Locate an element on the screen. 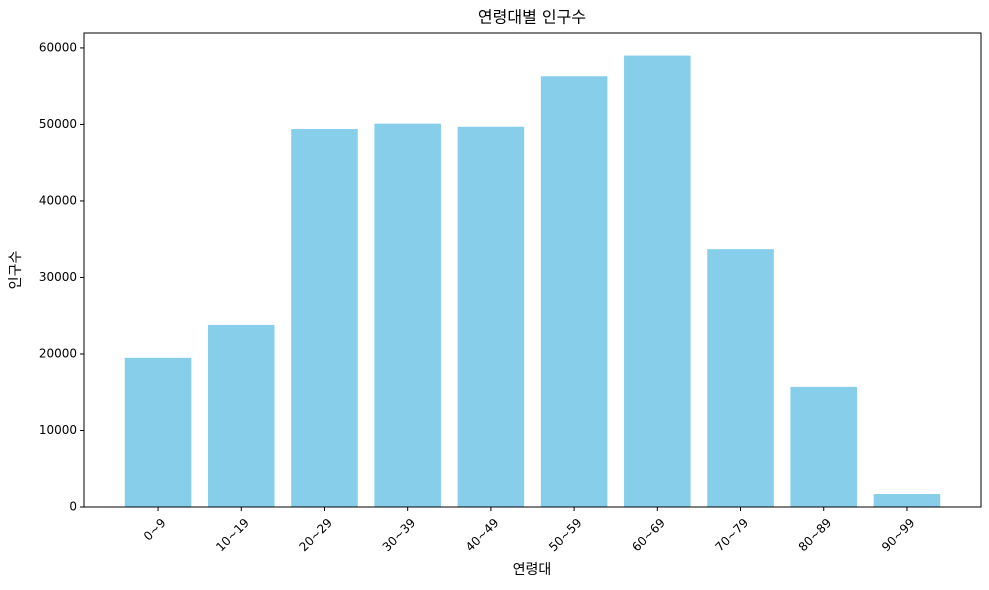  y-tick-label: 60000 is located at coordinates (58, 47).